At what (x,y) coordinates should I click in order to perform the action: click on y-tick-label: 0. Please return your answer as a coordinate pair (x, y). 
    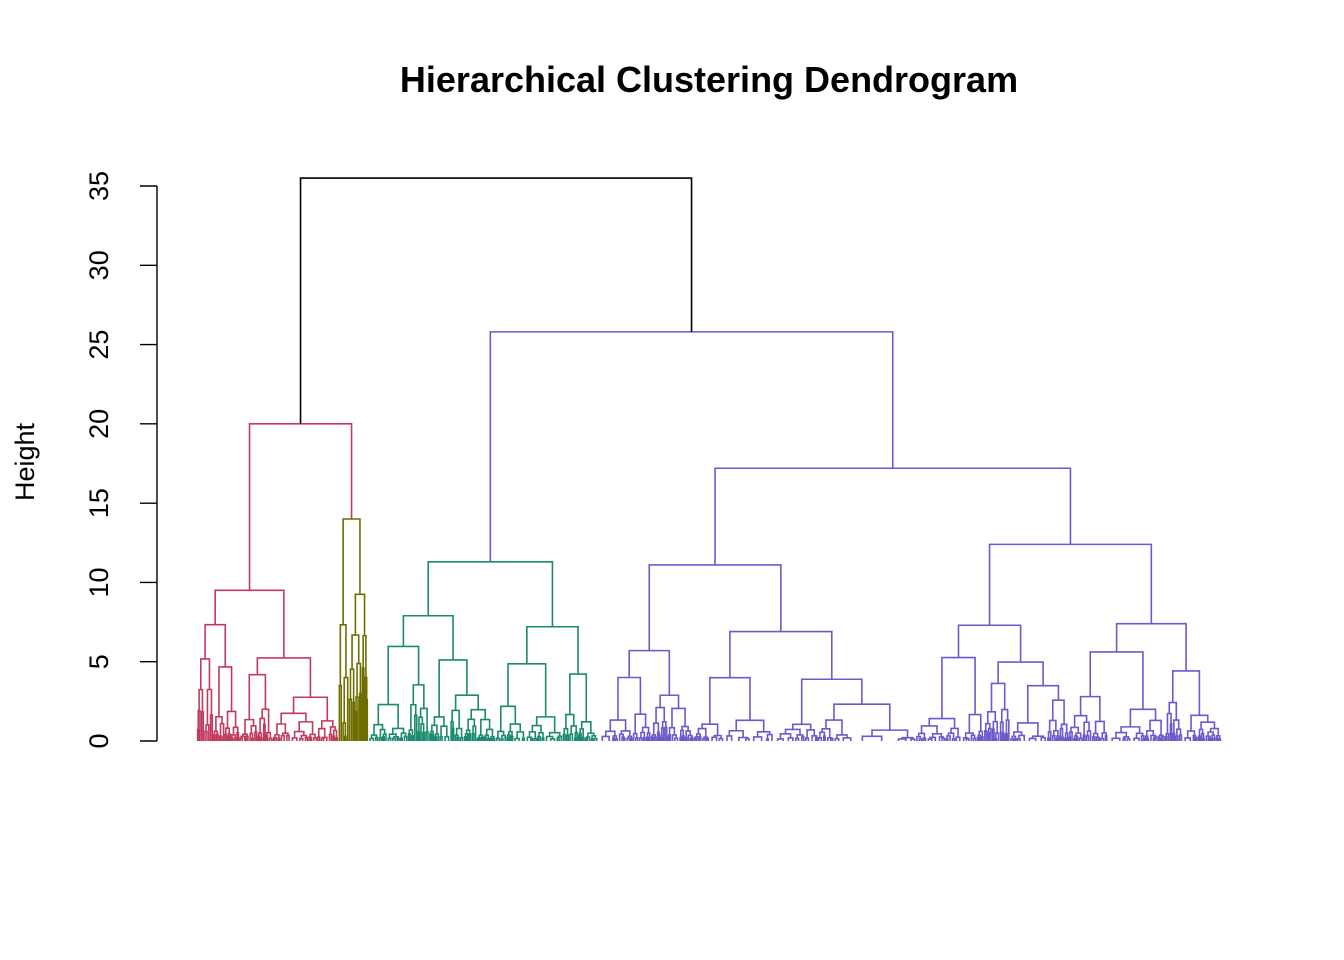
    Looking at the image, I should click on (99, 740).